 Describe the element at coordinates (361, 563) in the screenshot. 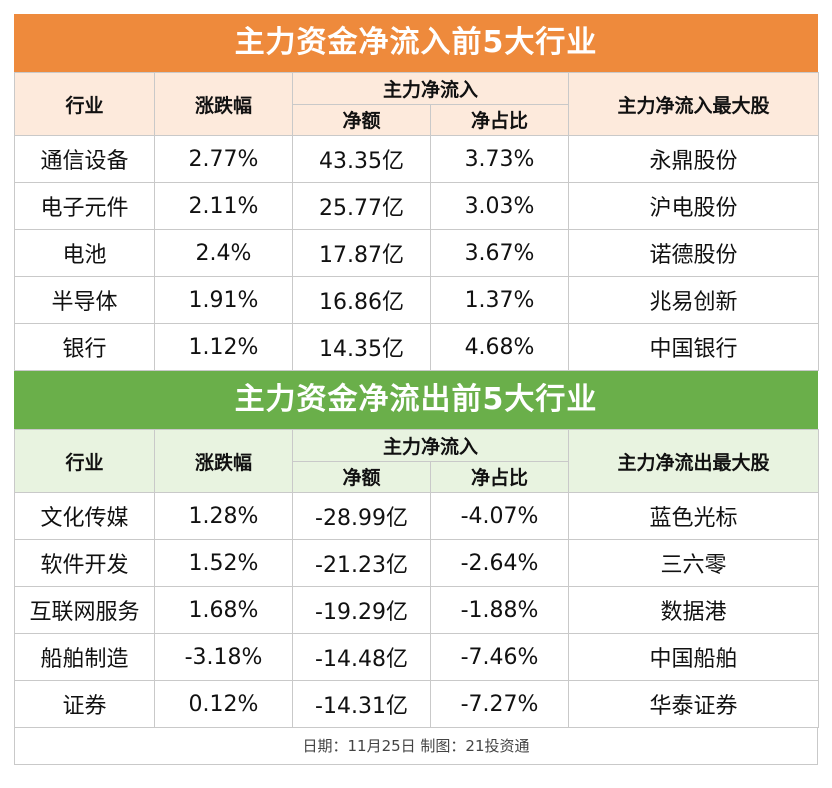

I see `net-amount-cell: -21.23亿` at that location.